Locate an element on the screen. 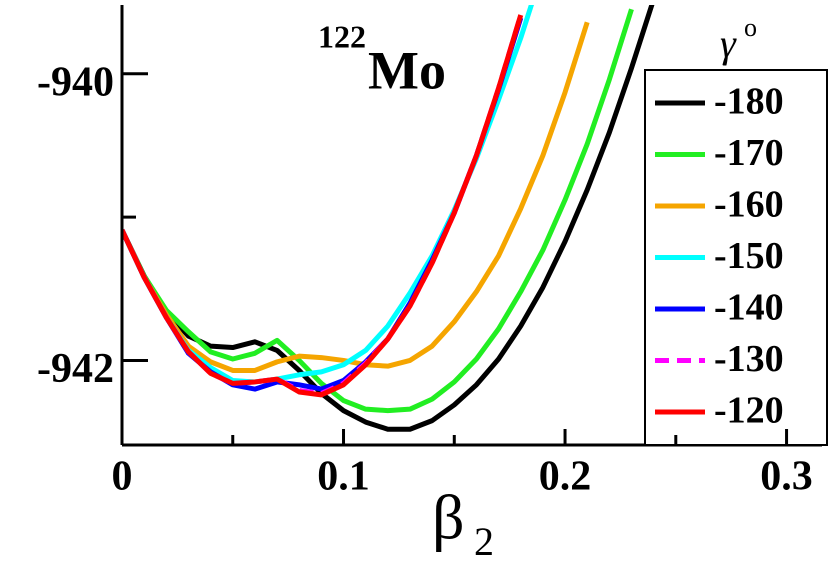 The width and height of the screenshot is (830, 572). x-tick-label: 0.3 is located at coordinates (786, 477).